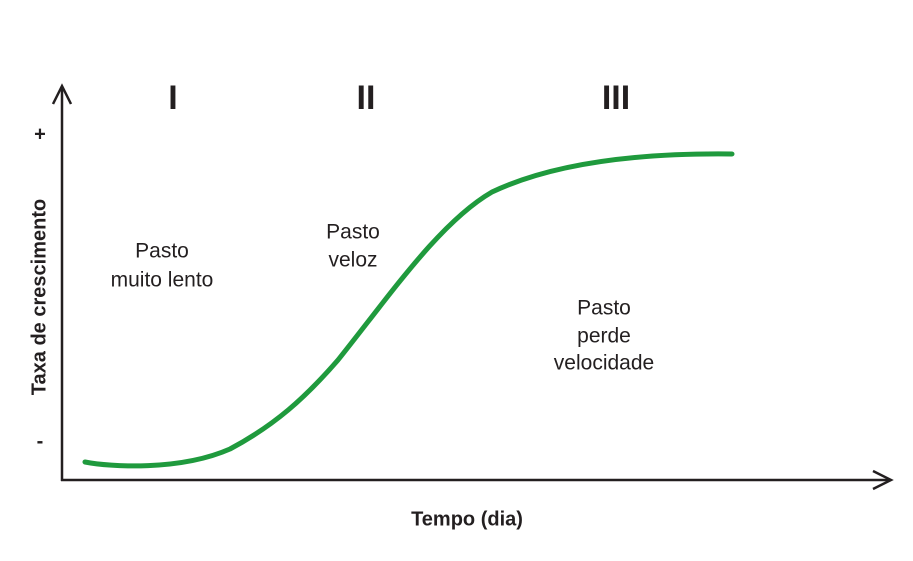 The width and height of the screenshot is (913, 561). Describe the element at coordinates (616, 98) in the screenshot. I see `phase-label: III` at that location.